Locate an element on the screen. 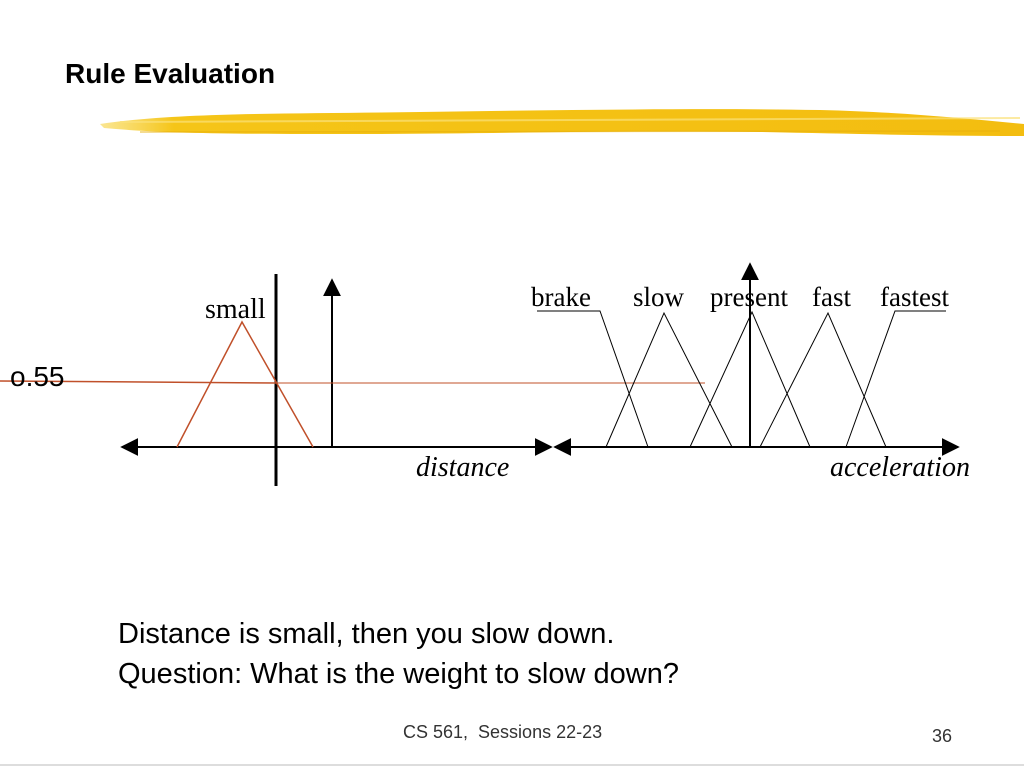  highlighter-stroke is located at coordinates (562, 122).